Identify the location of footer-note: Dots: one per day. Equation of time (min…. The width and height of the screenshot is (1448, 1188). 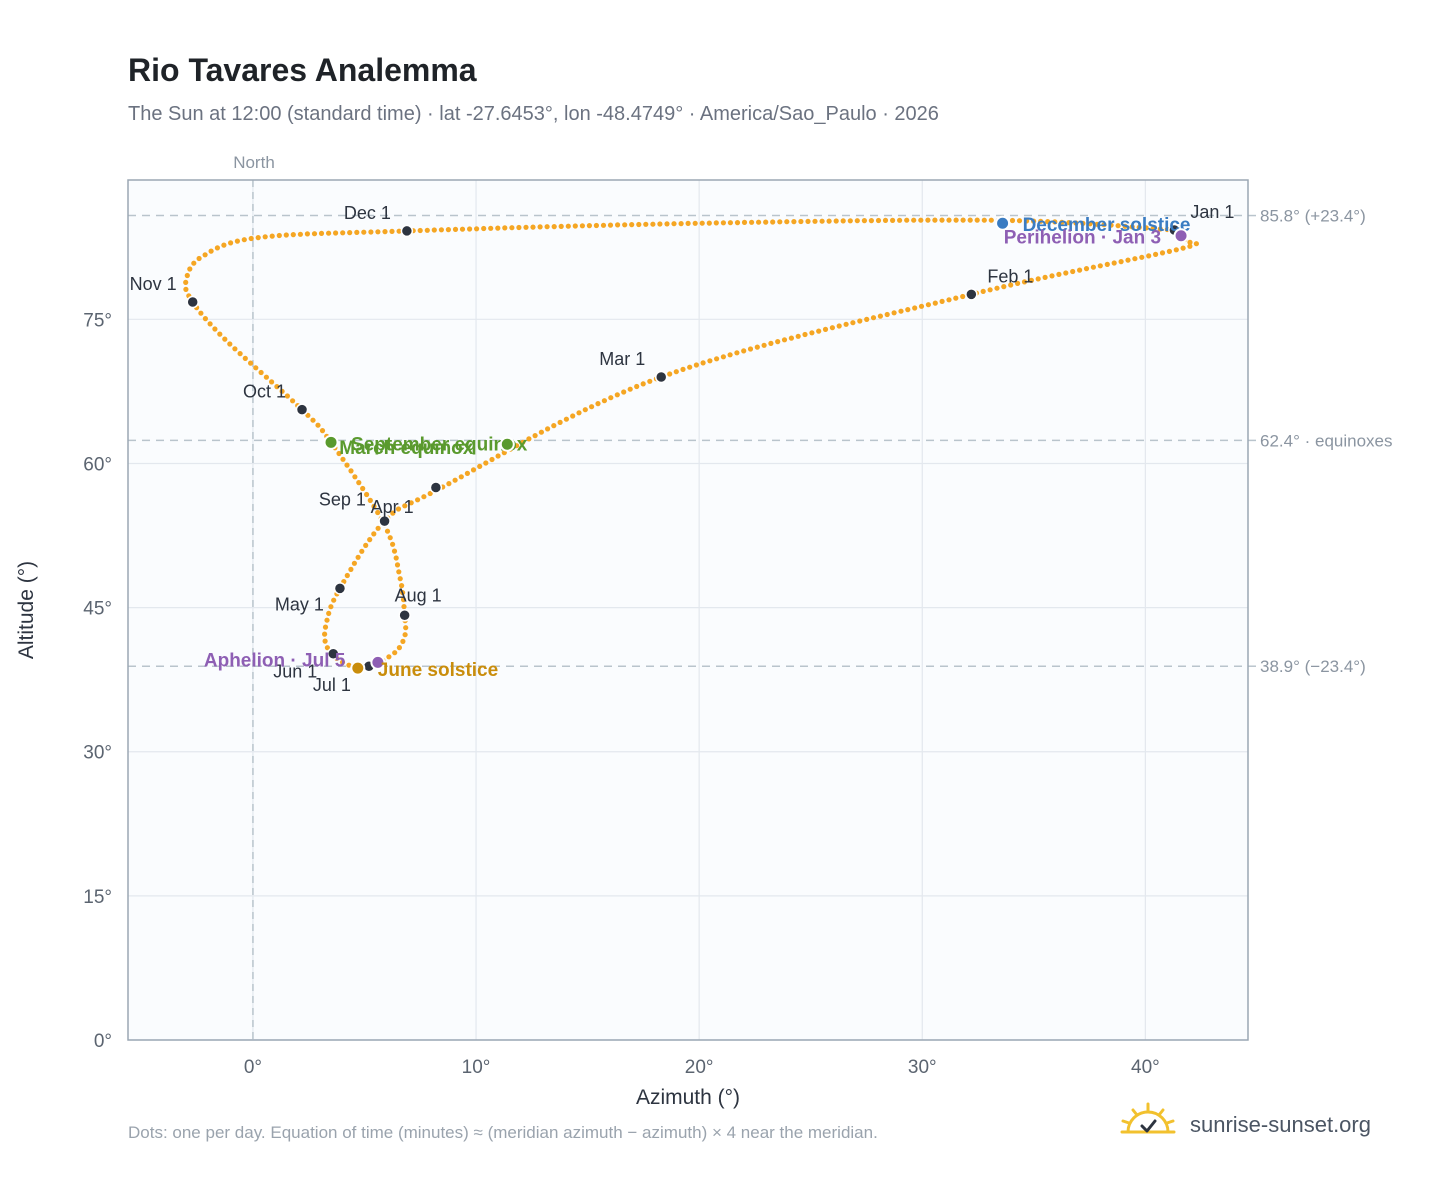
(503, 1132).